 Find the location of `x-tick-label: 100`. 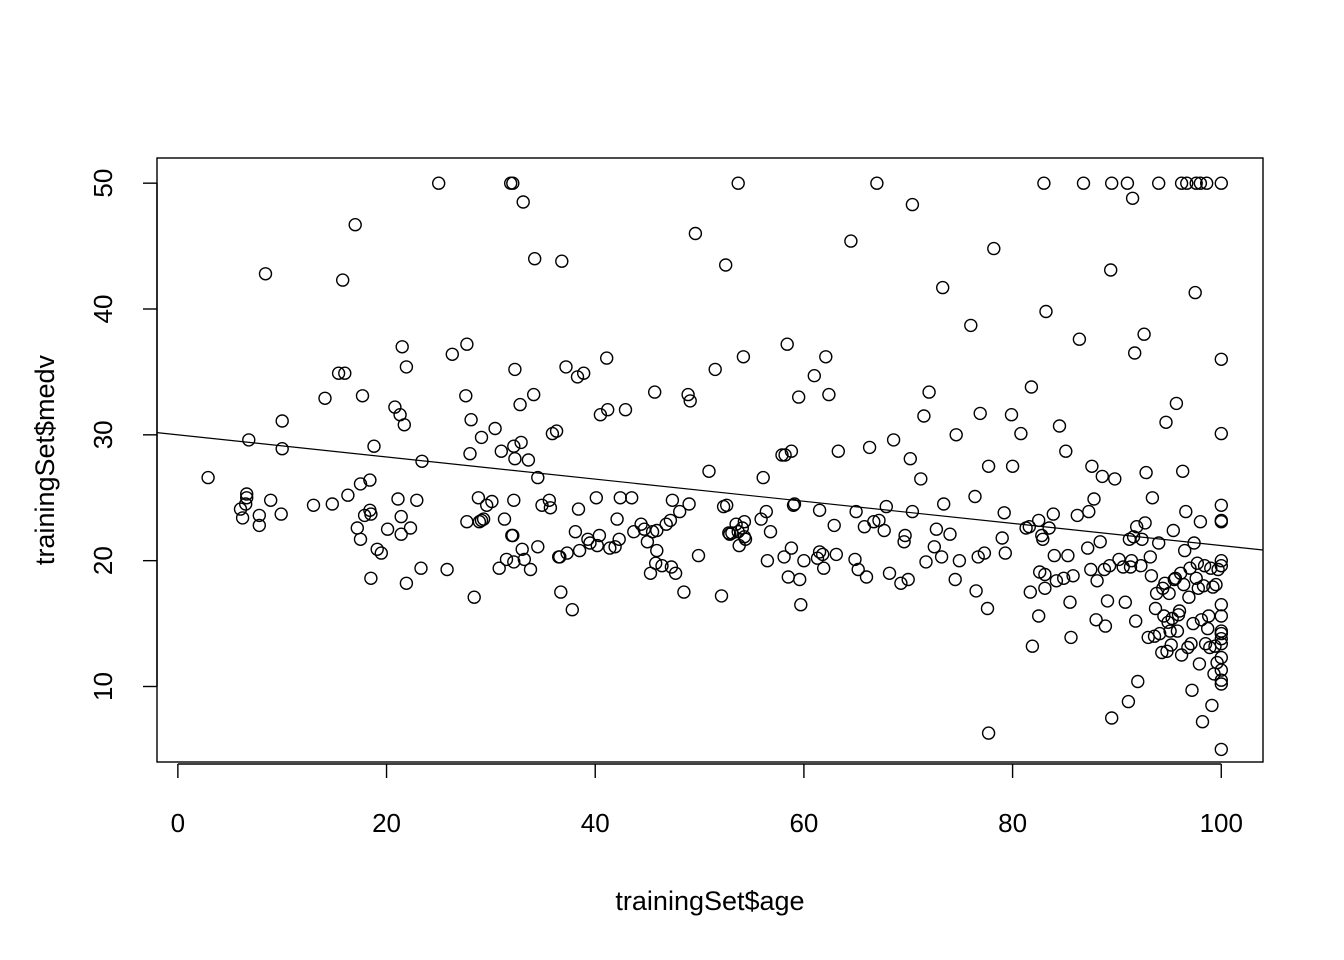

x-tick-label: 100 is located at coordinates (1221, 823).